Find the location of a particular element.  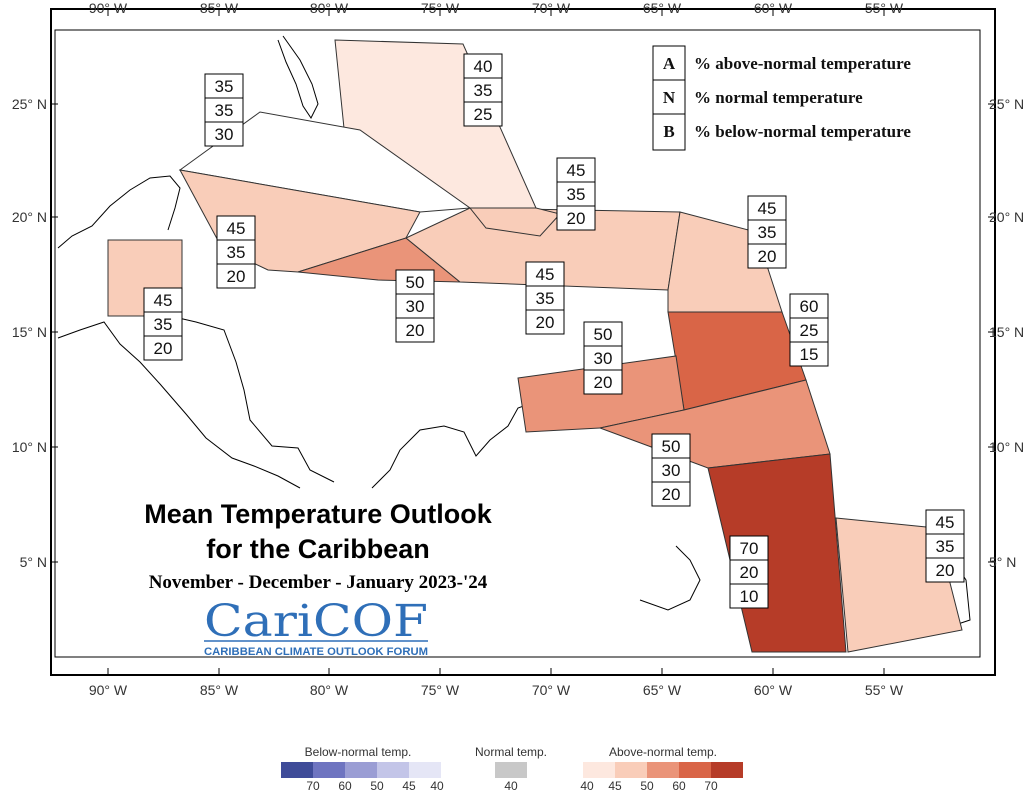

lat-label-right: 20° N is located at coordinates (1006, 217).